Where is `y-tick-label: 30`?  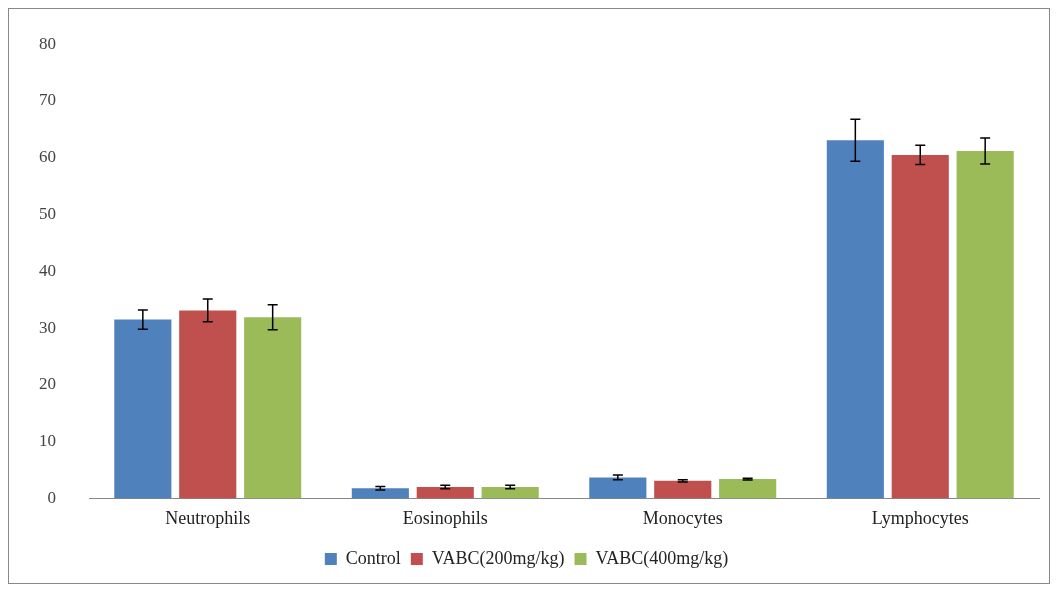 y-tick-label: 30 is located at coordinates (47, 327).